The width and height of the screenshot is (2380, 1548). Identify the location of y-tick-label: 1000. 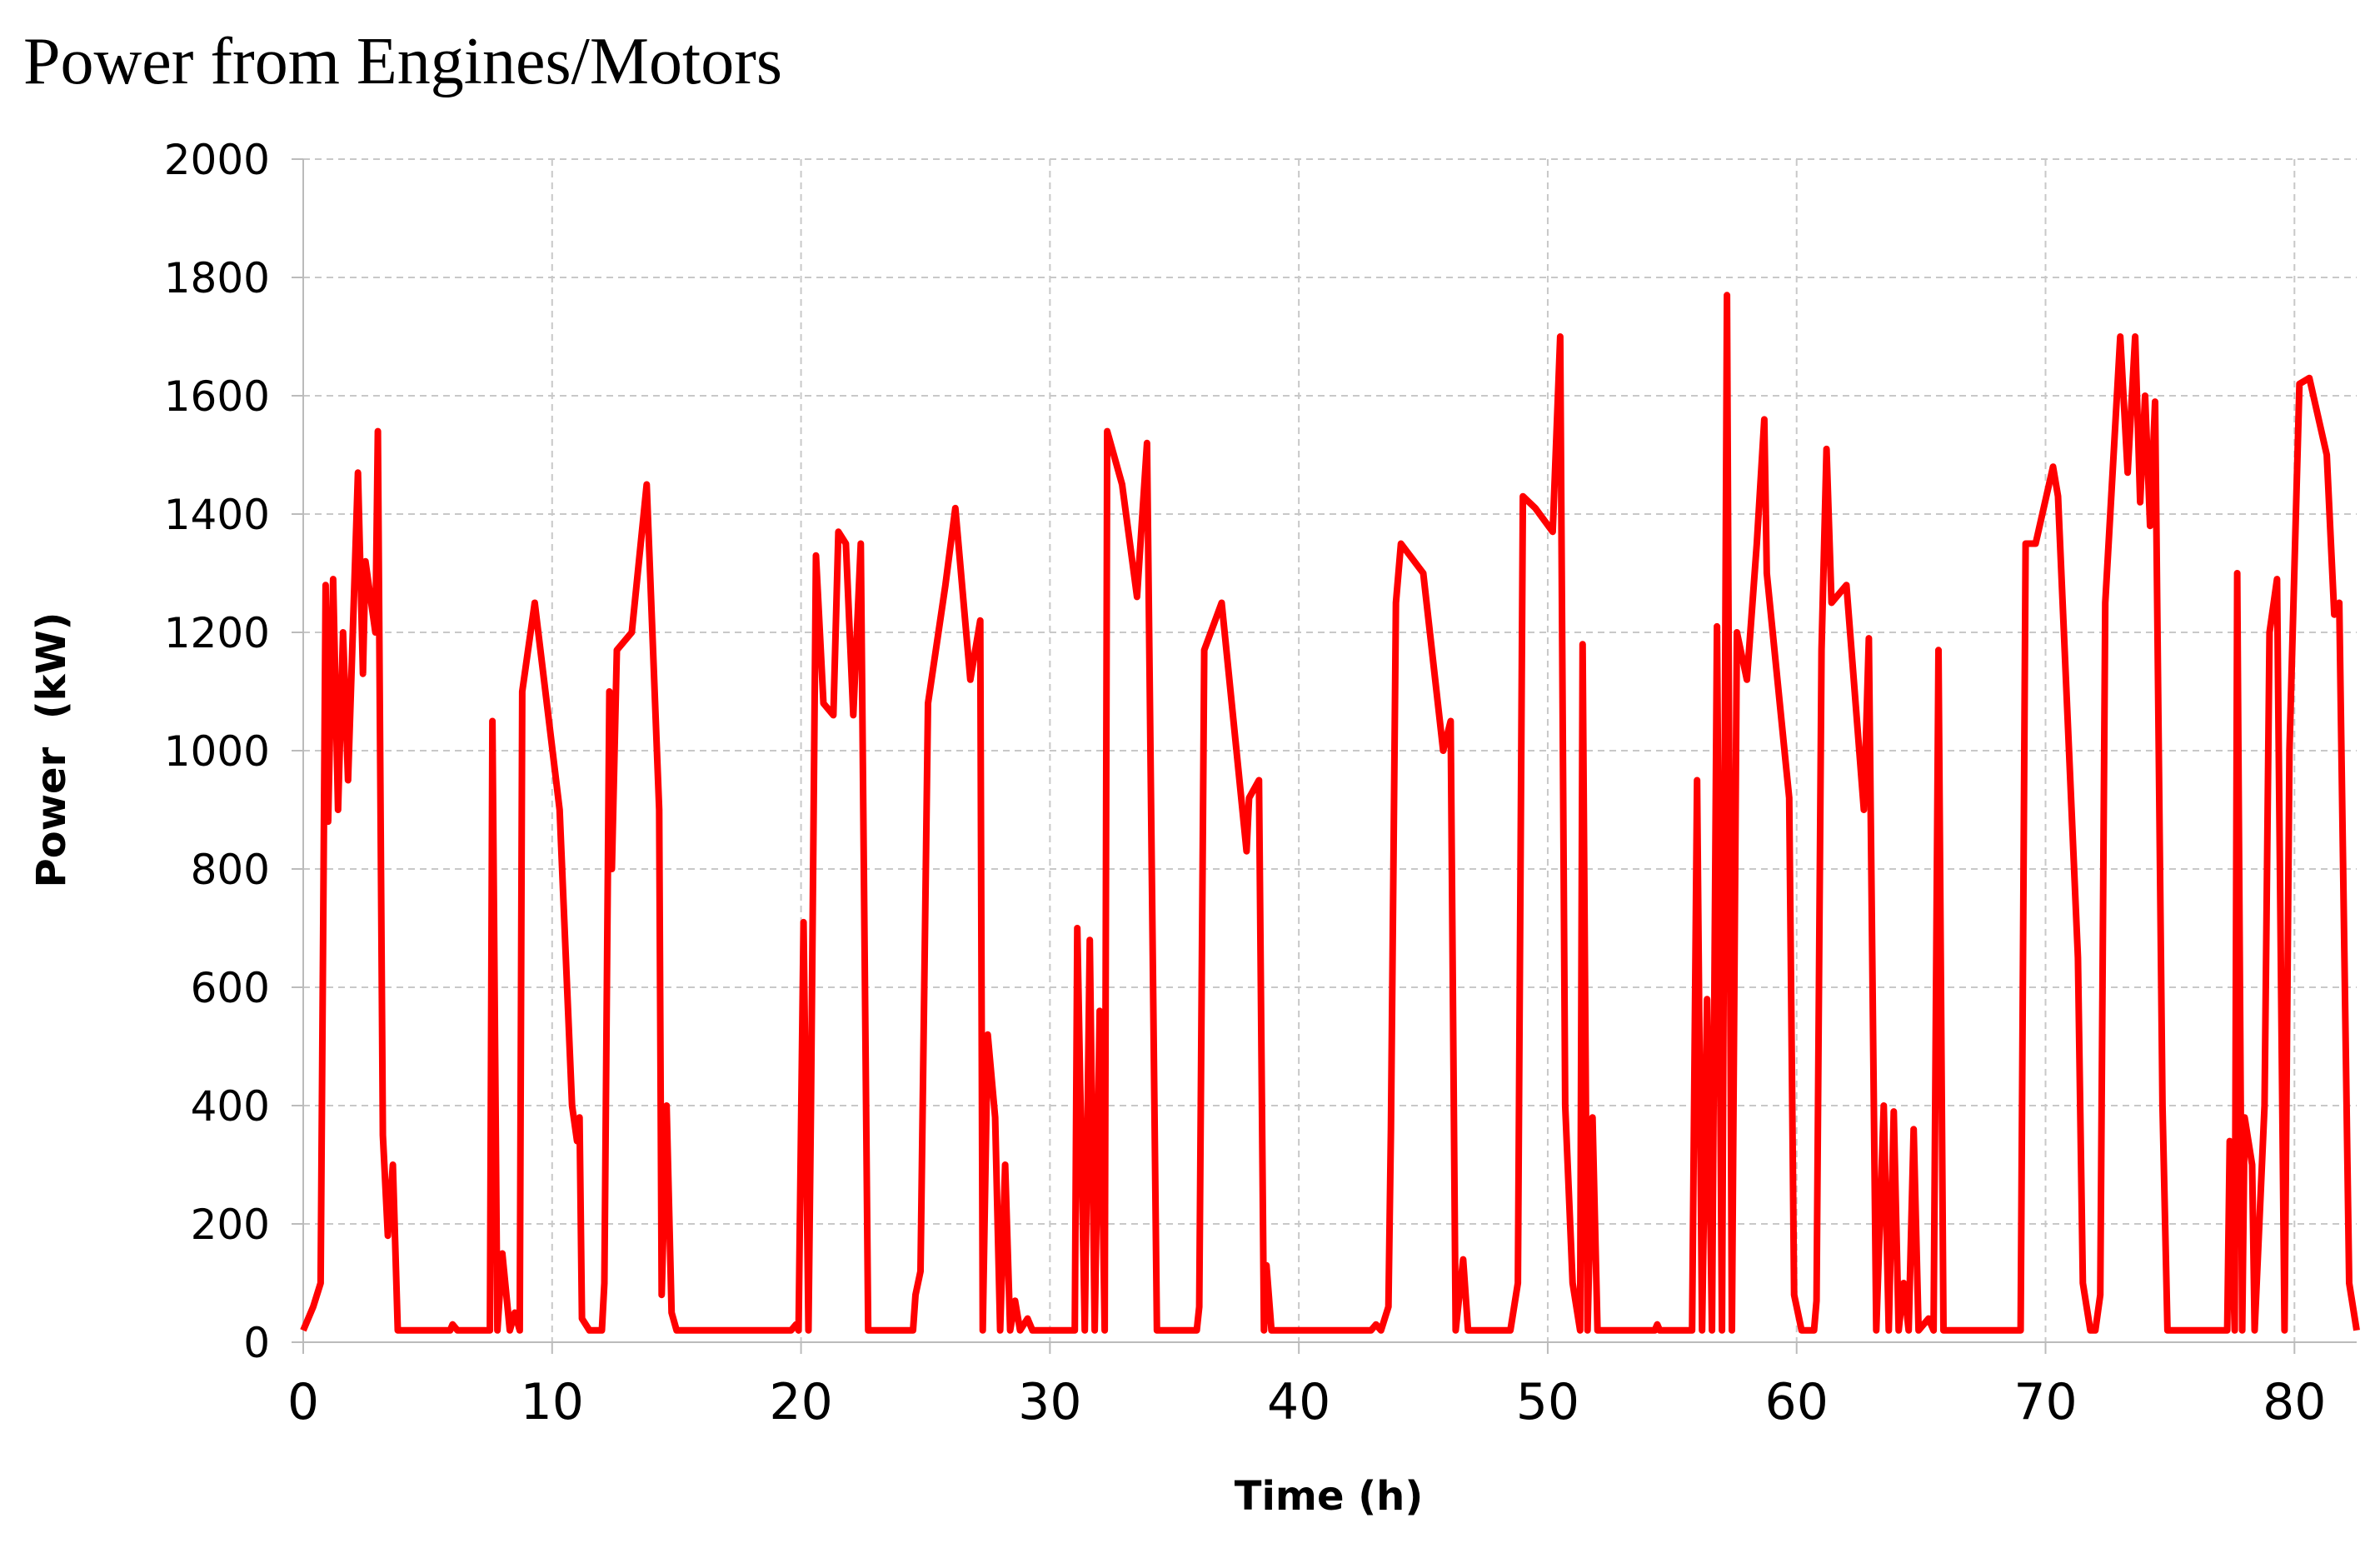
(217, 751).